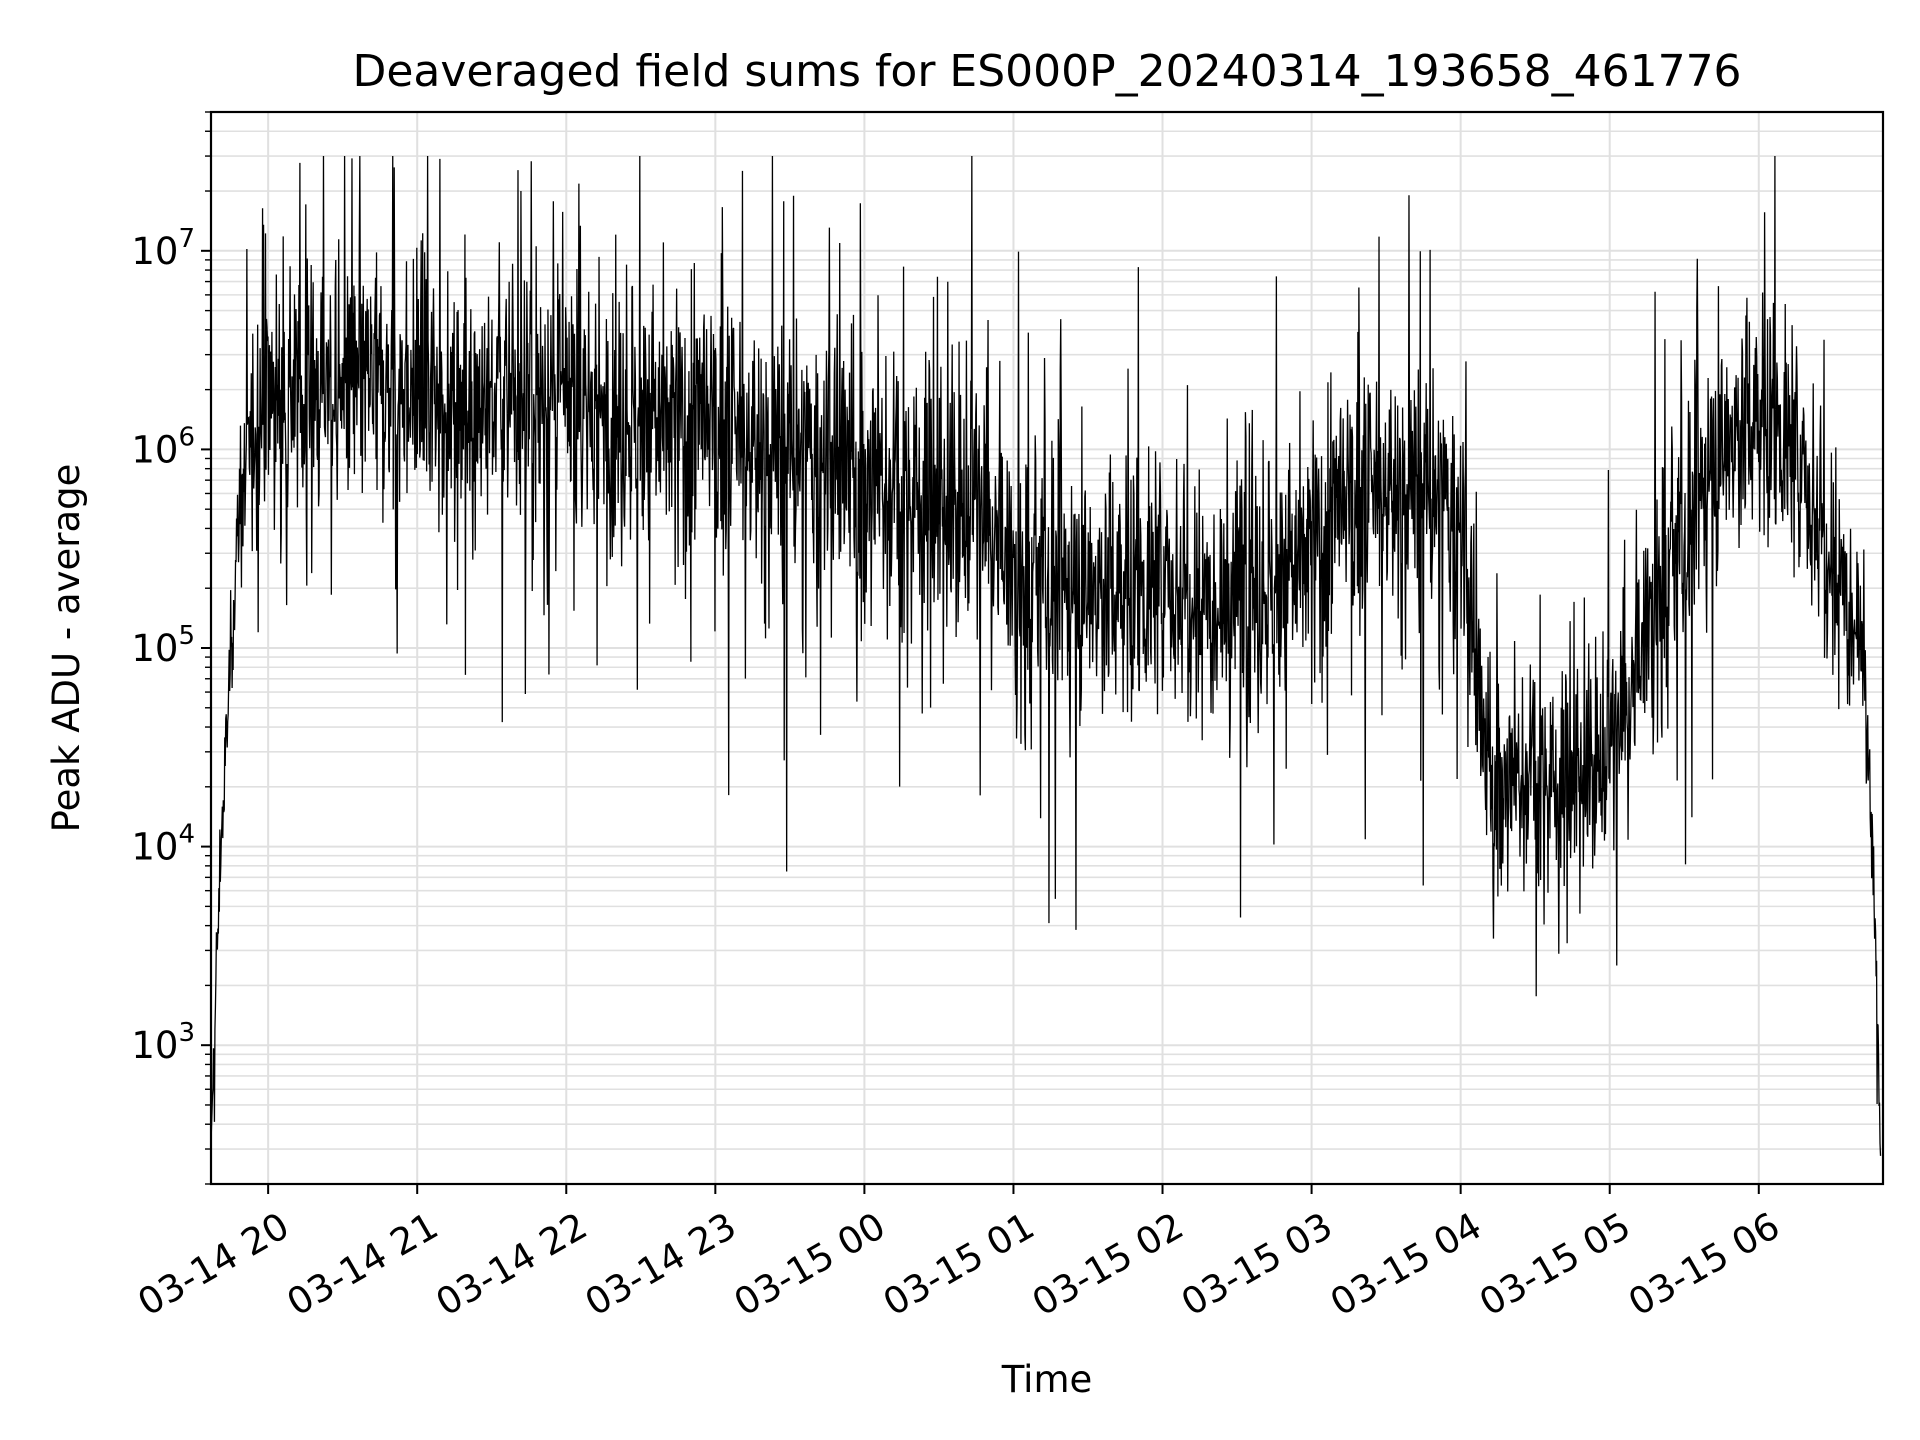  Describe the element at coordinates (163, 645) in the screenshot. I see `y-tick-label: 10⁵` at that location.